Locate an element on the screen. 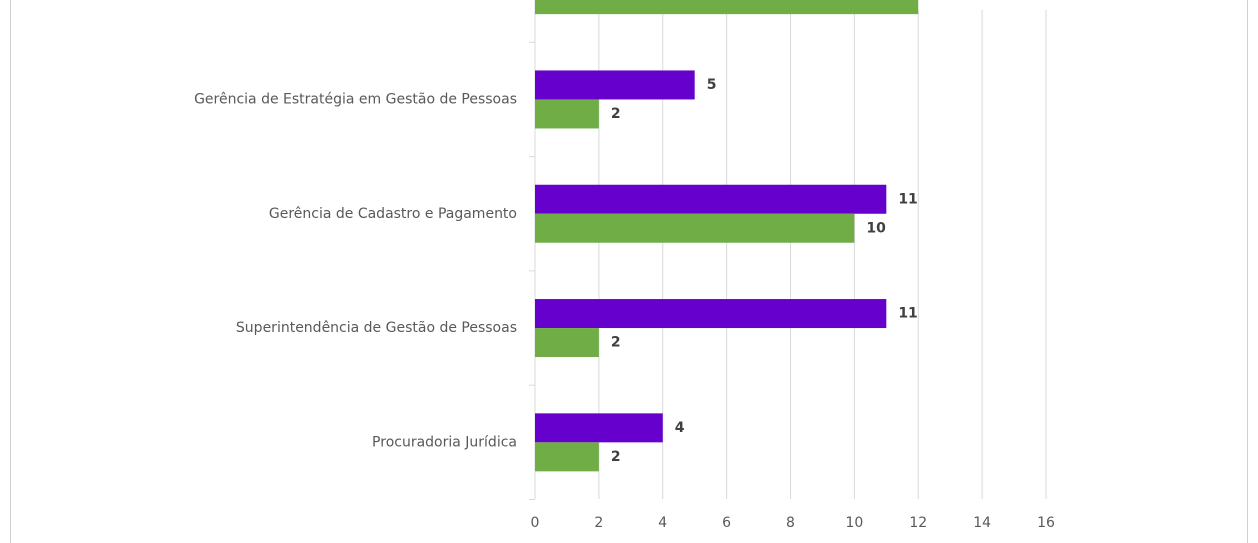 This screenshot has width=1258, height=543. x-tick-label: 4 is located at coordinates (662, 523).